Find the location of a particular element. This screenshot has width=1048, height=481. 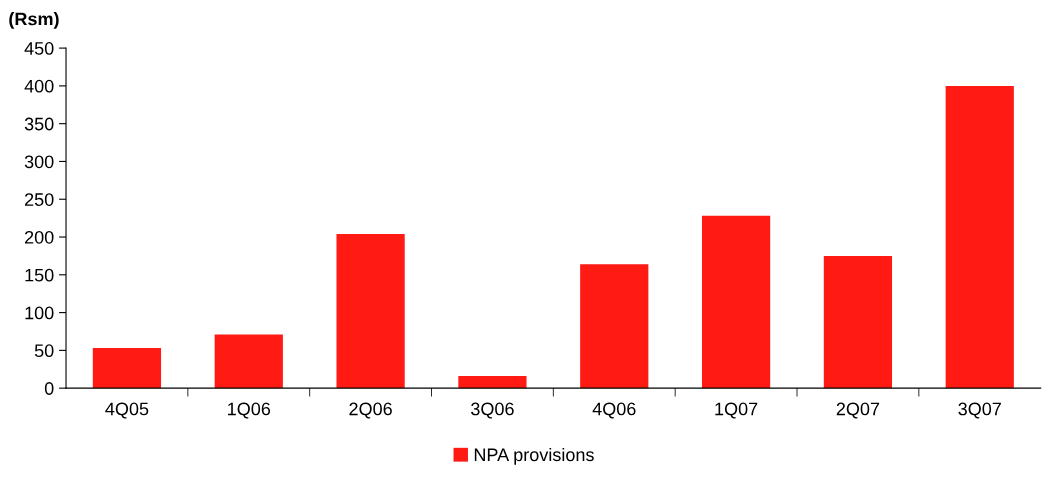

y-tick-label: 50 is located at coordinates (44, 351).